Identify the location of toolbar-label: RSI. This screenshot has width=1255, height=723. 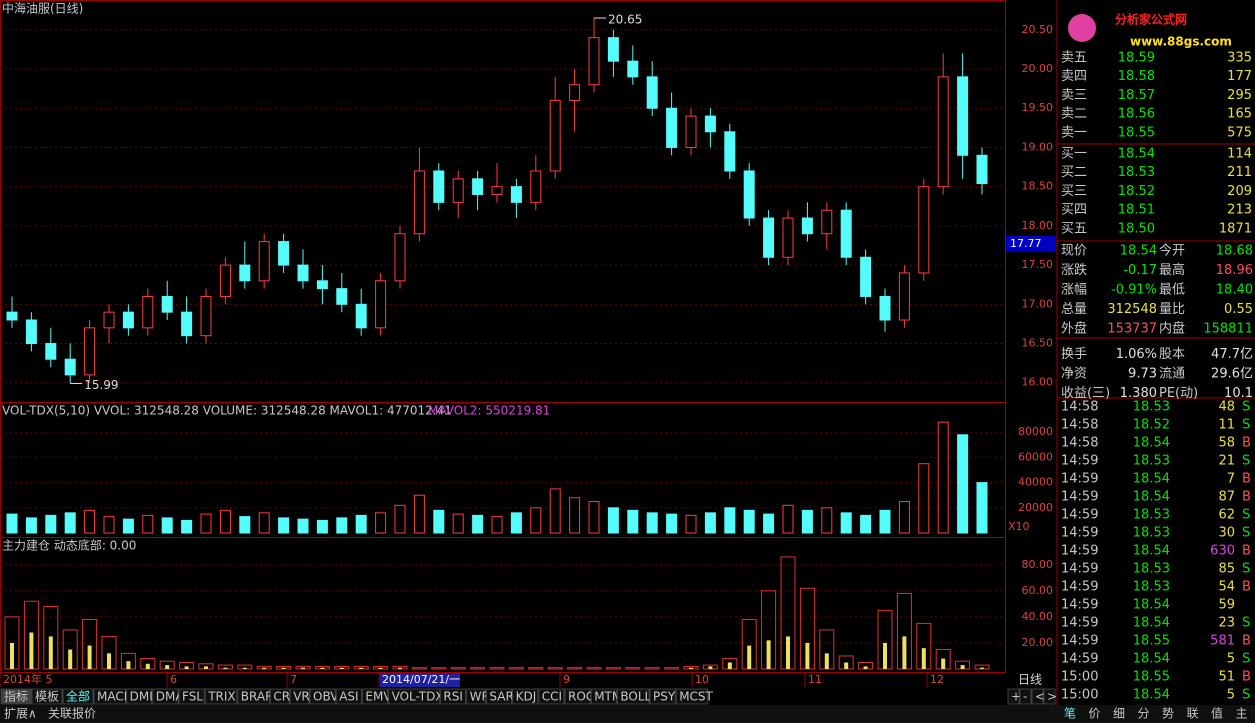
(453, 697).